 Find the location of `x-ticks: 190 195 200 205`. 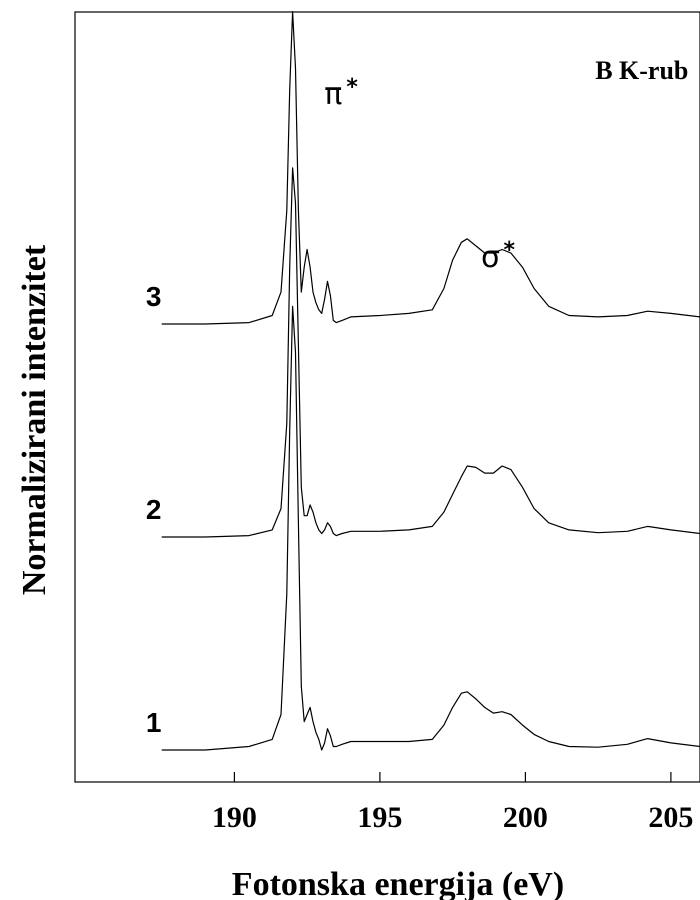

x-ticks: 190 195 200 205 is located at coordinates (452, 803).